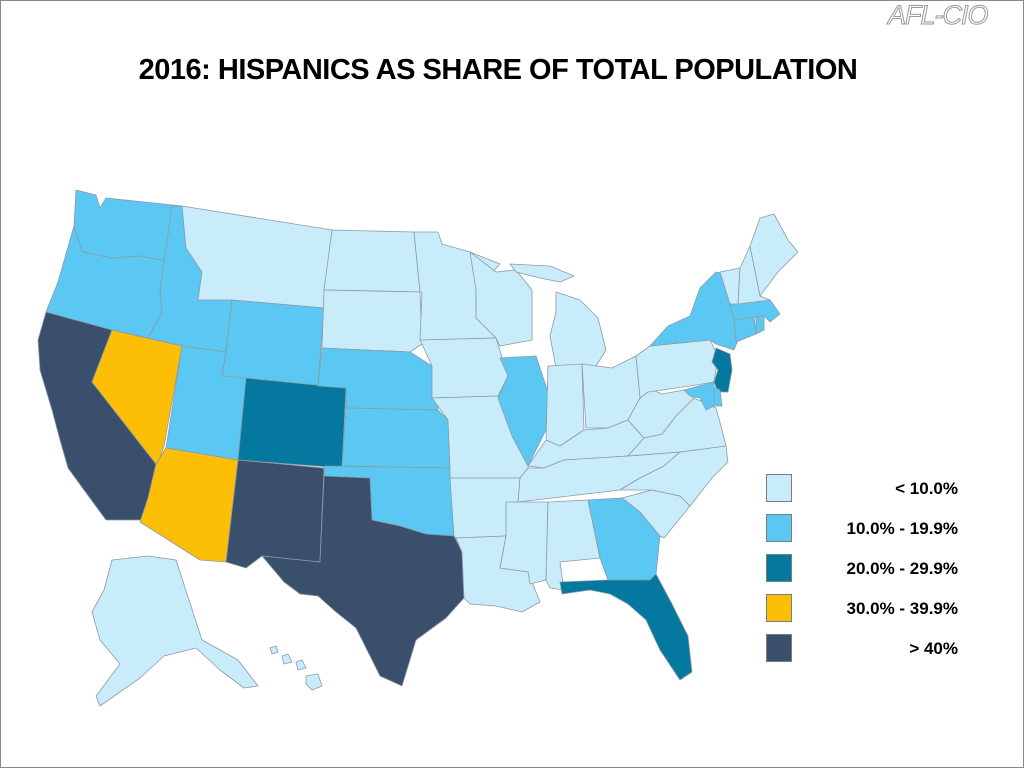  What do you see at coordinates (257, 257) in the screenshot?
I see `state-montana` at bounding box center [257, 257].